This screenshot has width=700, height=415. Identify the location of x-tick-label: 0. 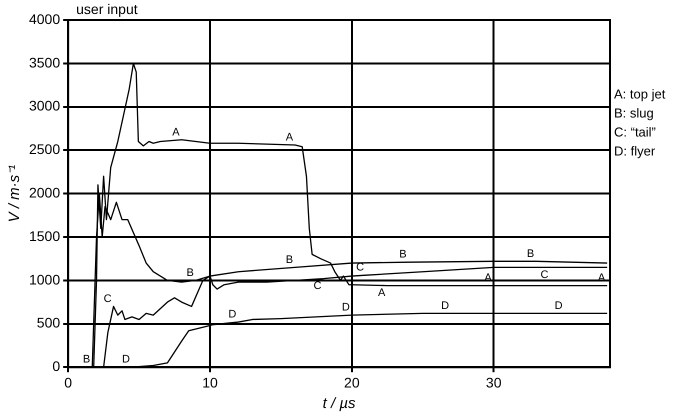
(68, 382).